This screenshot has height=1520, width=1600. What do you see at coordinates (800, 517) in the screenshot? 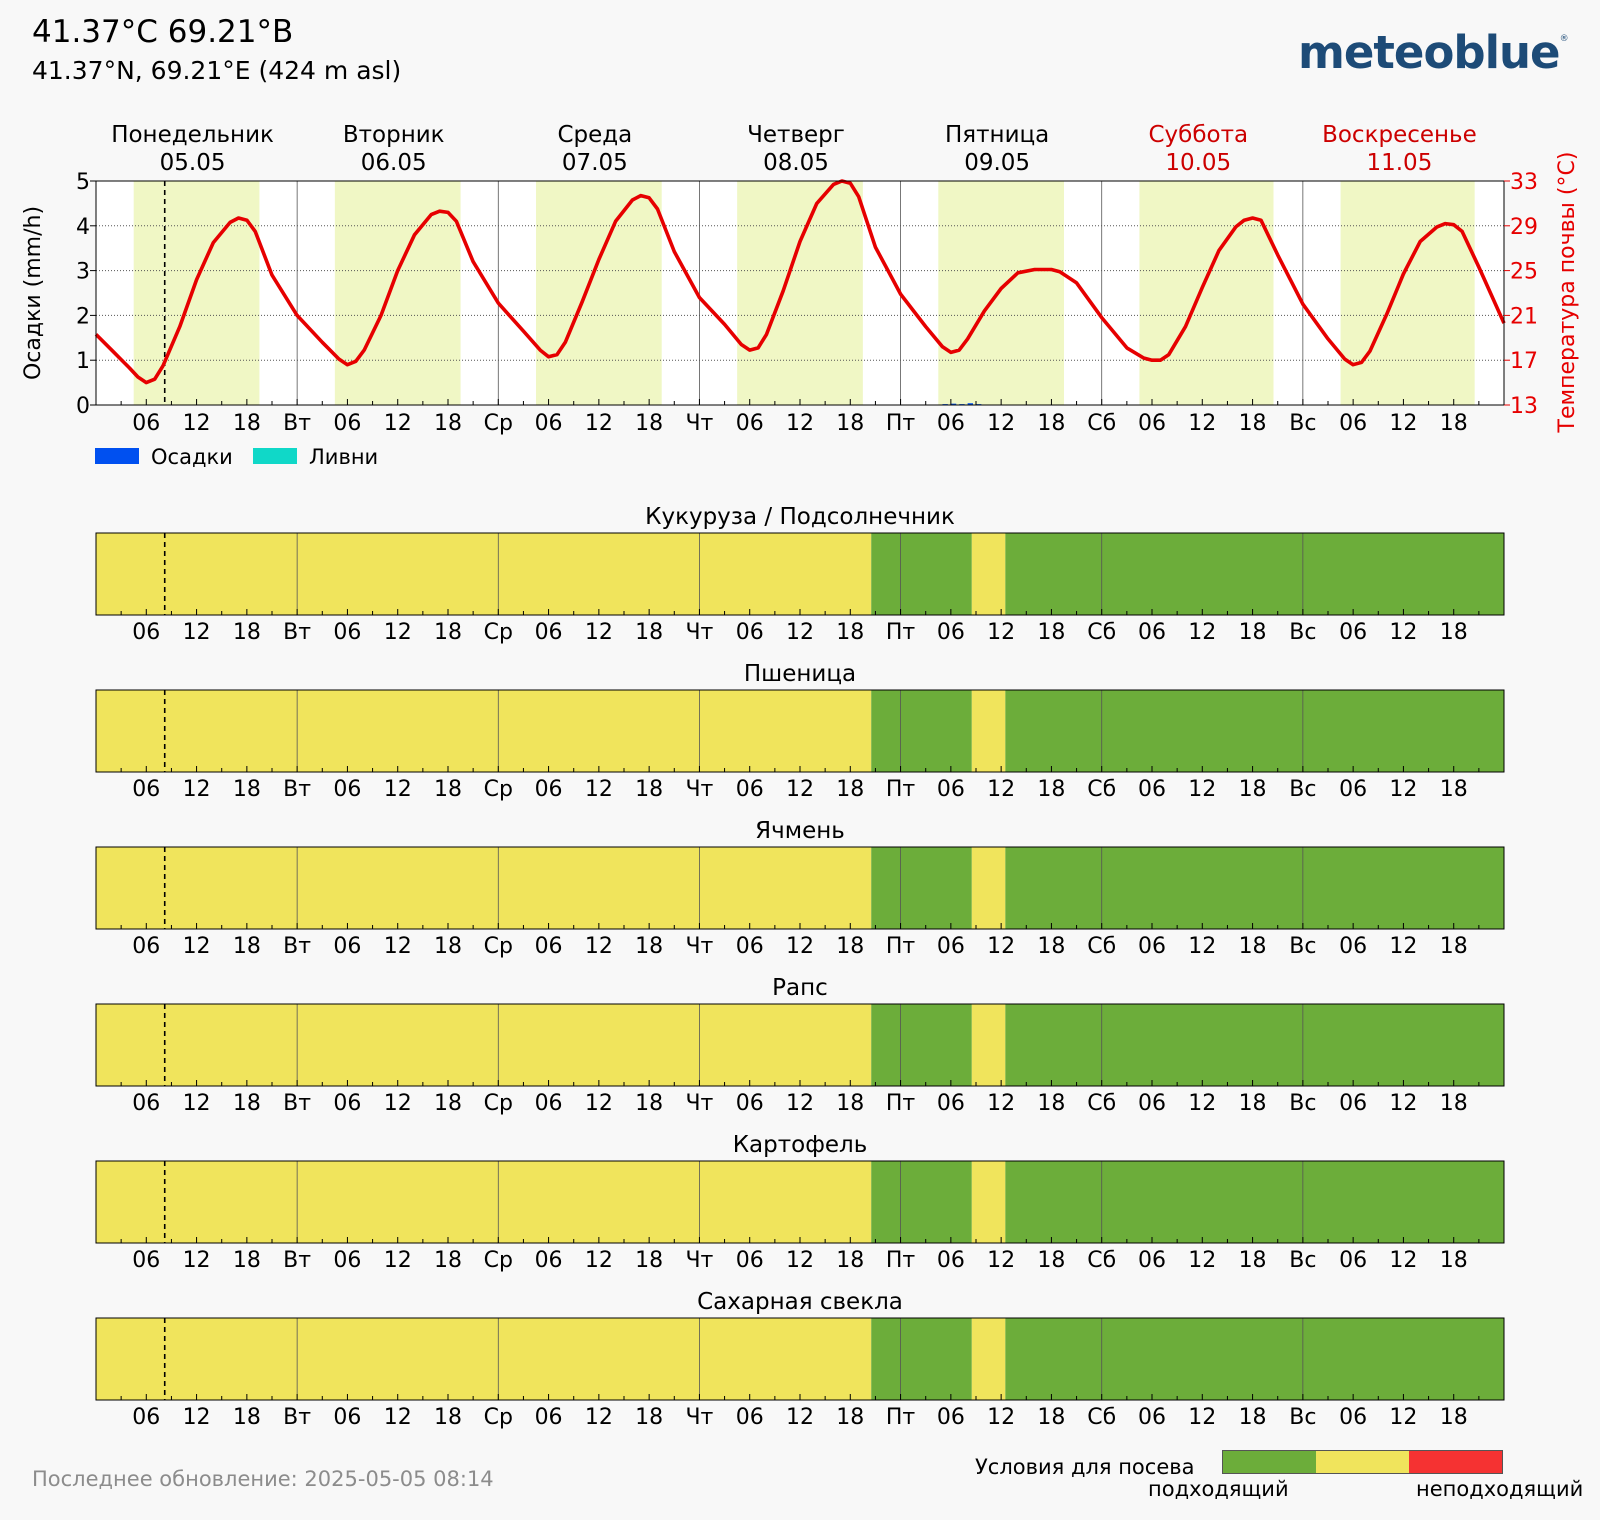
I see `crop-panel-title: Кукуруза / Подсолнечник` at bounding box center [800, 517].